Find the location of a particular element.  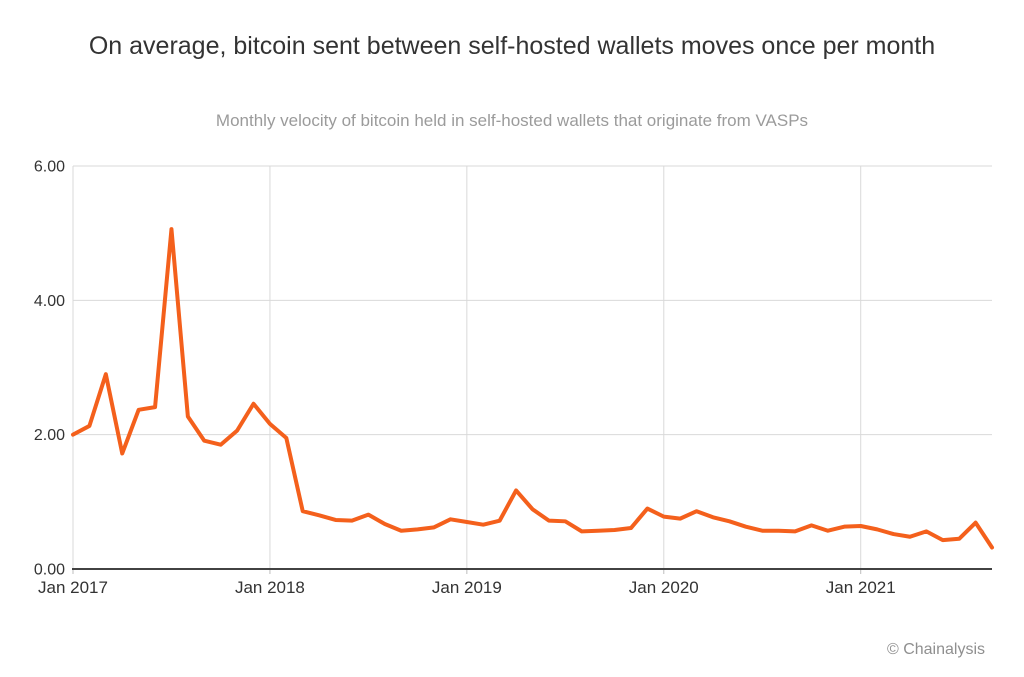

y-axis-tick-label: 2.00 is located at coordinates (49, 435).